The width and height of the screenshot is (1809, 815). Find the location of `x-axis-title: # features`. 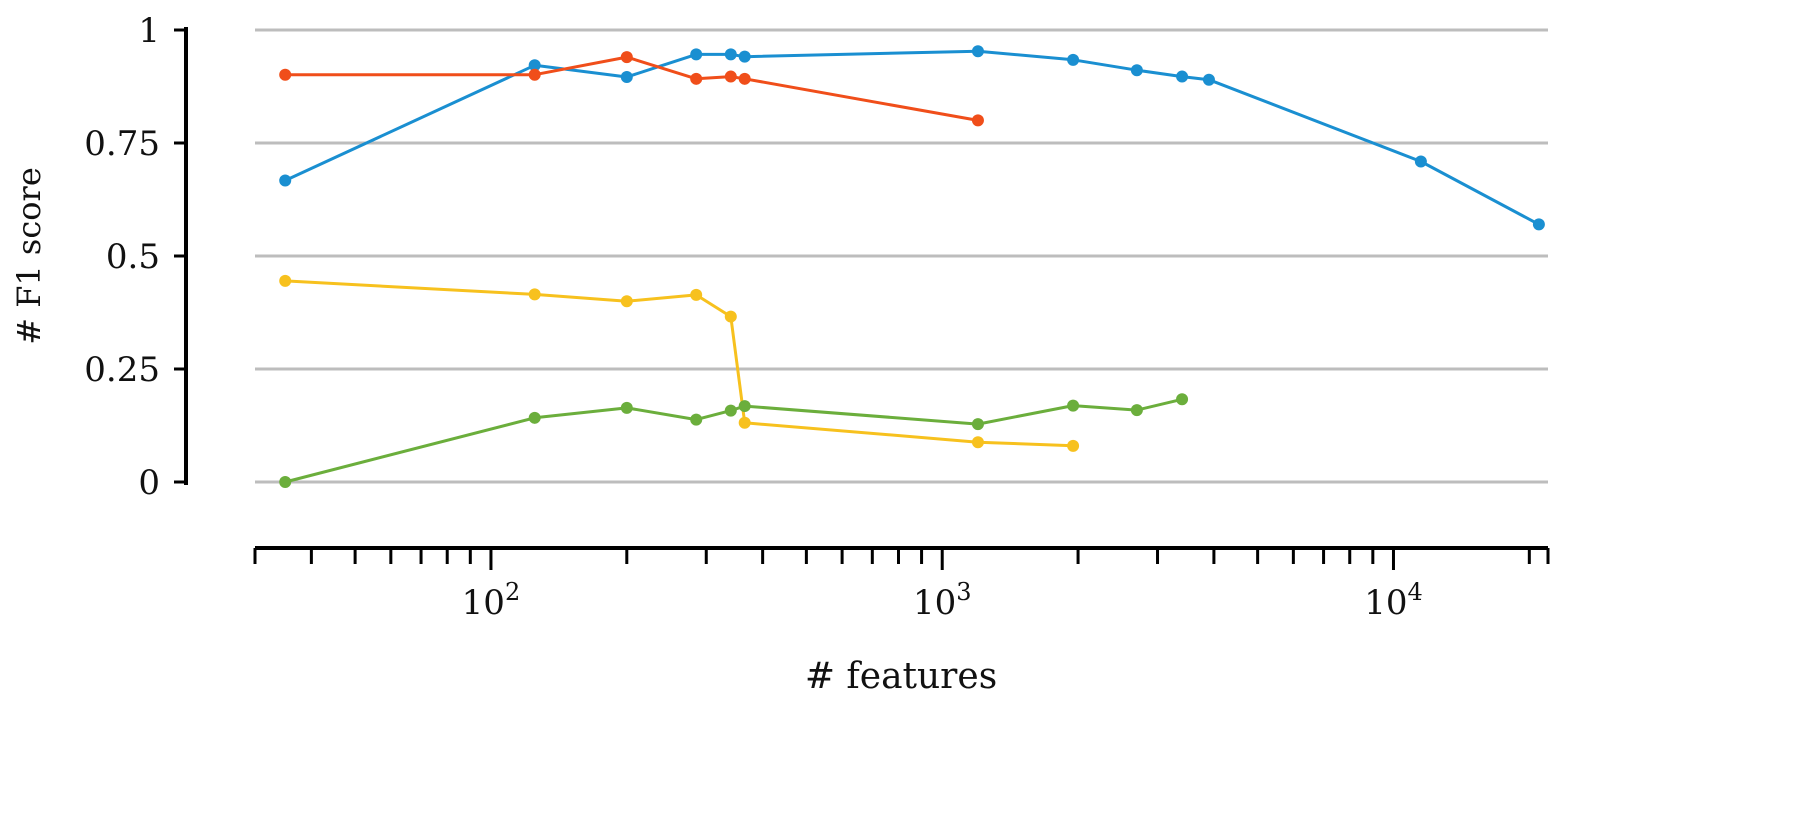

x-axis-title: # features is located at coordinates (901, 676).